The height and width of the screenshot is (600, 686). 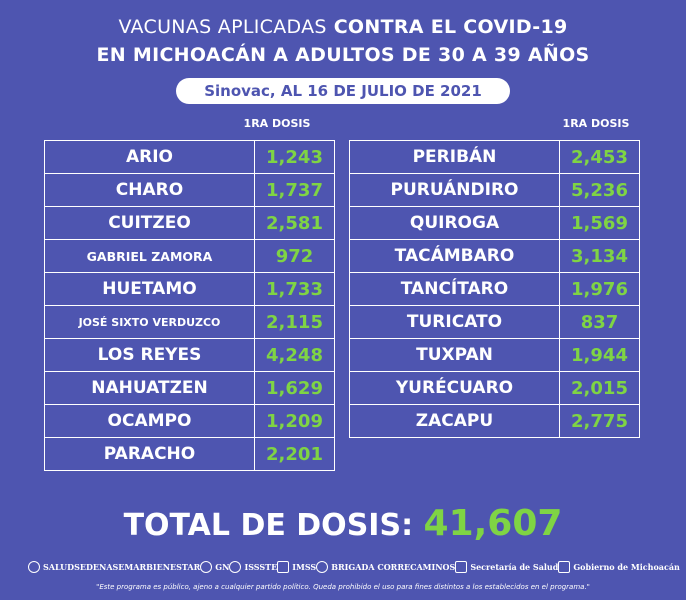 I want to click on gn-logo: GN, so click(x=214, y=567).